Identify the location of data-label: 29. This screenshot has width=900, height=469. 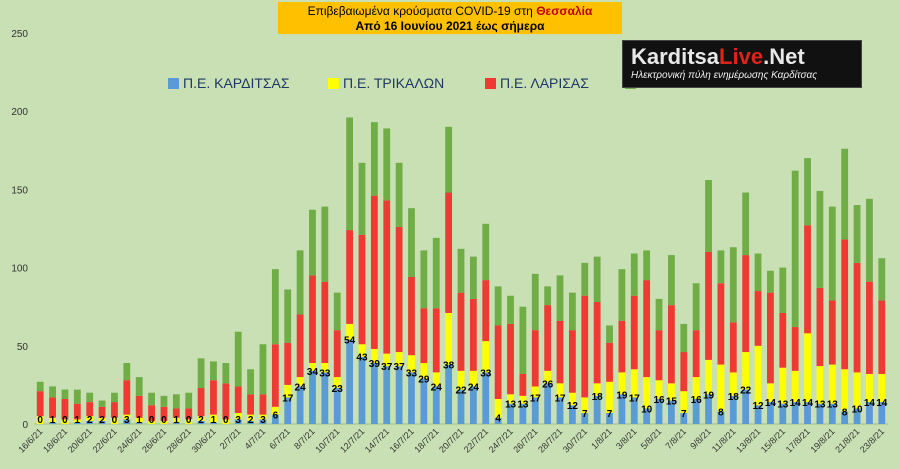
(424, 380).